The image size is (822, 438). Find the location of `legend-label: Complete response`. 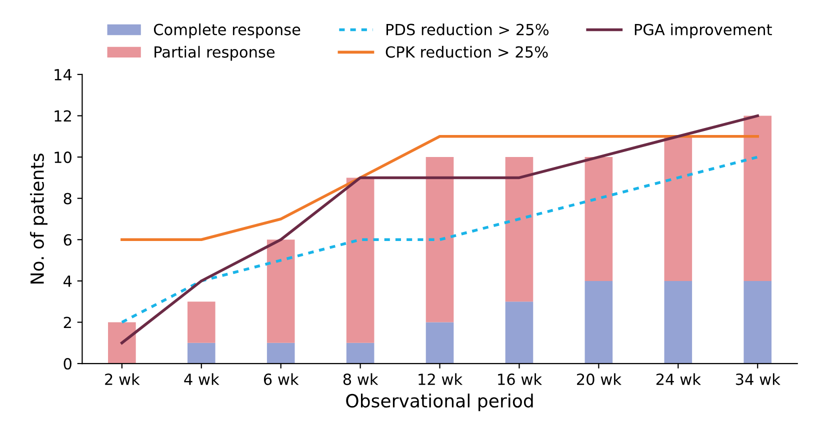

legend-label: Complete response is located at coordinates (227, 31).